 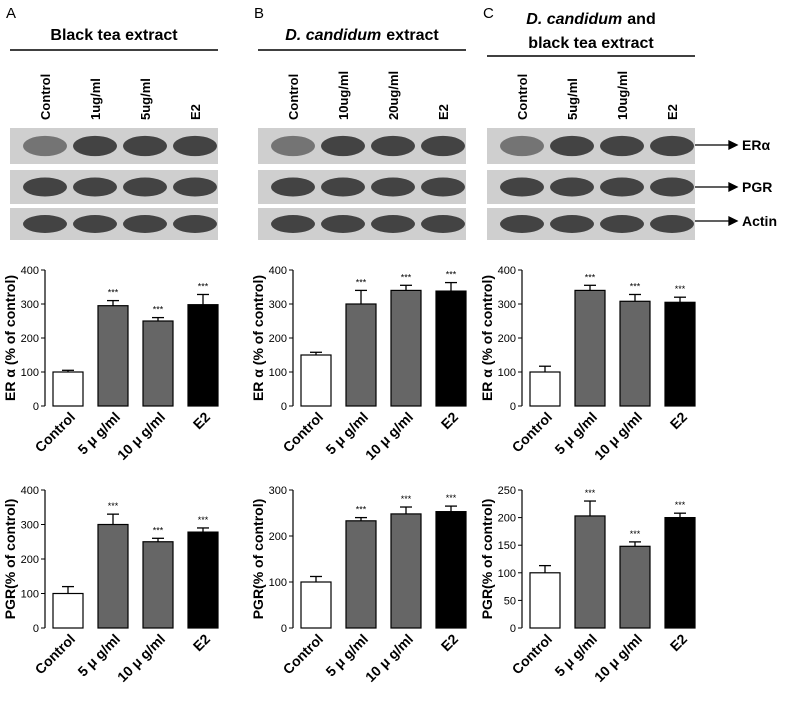 What do you see at coordinates (362, 35) in the screenshot?
I see `panel-title: D. candidum extract` at bounding box center [362, 35].